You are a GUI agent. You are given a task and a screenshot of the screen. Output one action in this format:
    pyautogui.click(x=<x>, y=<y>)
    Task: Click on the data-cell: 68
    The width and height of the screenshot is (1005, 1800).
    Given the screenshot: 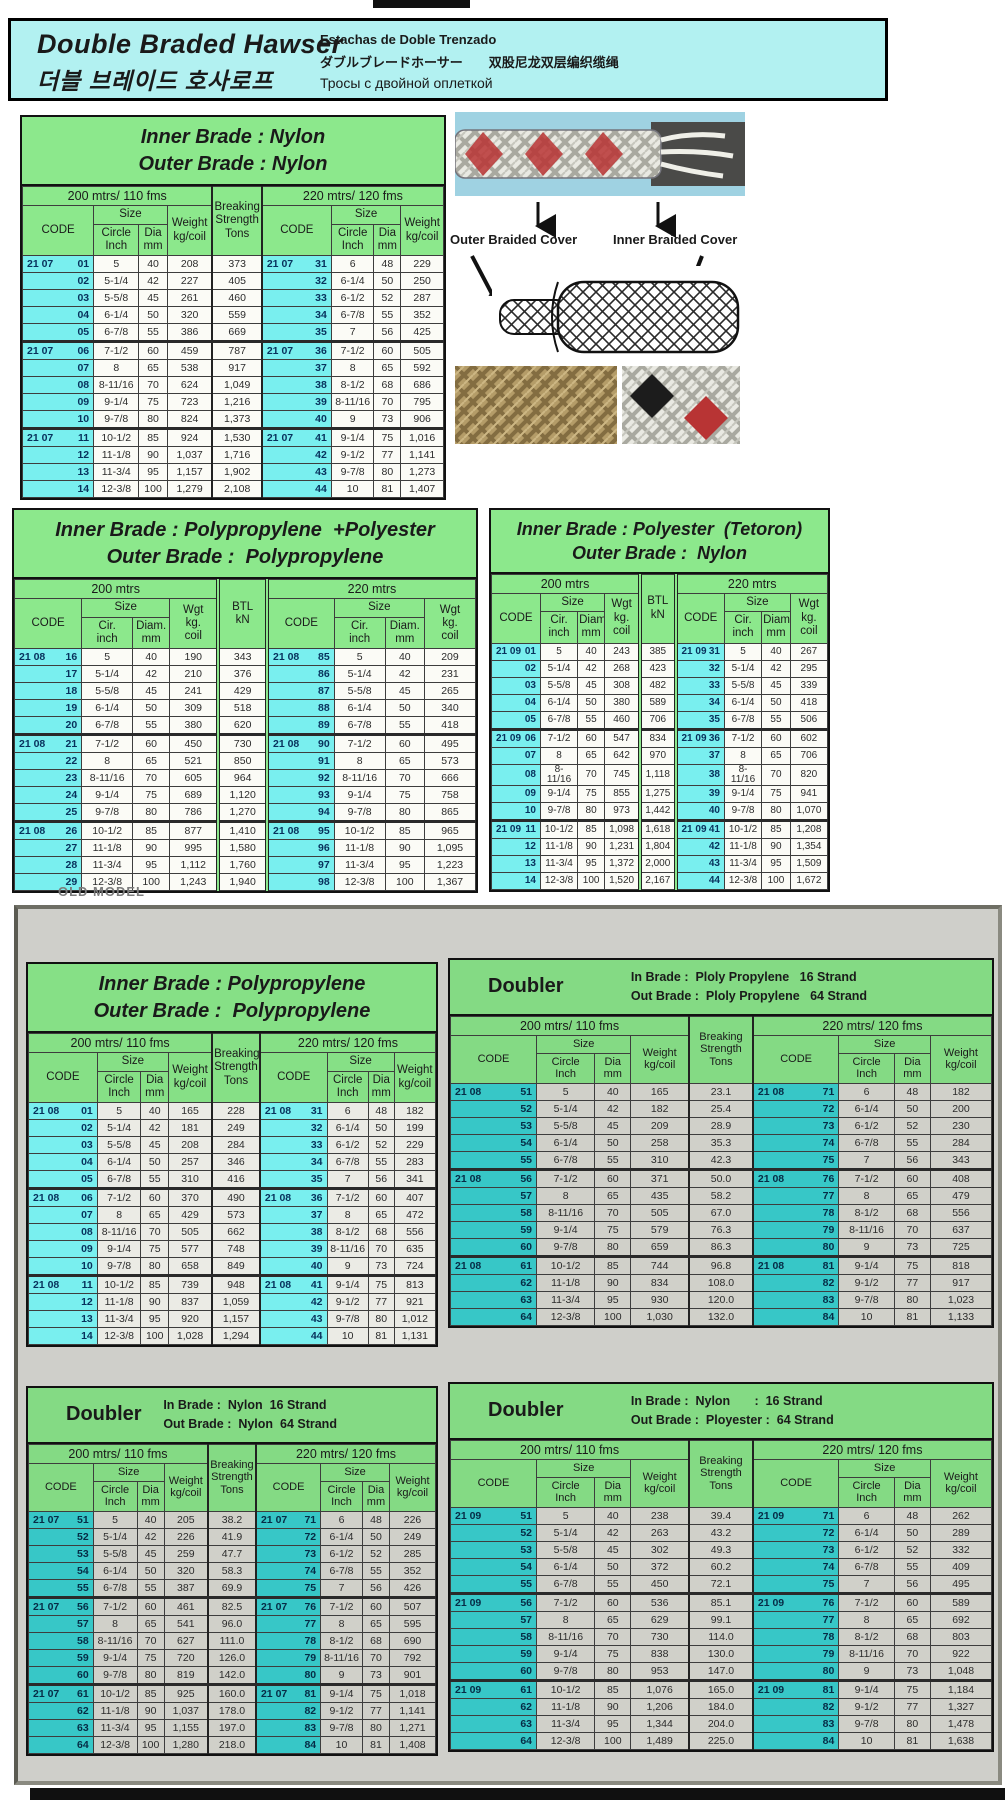 What is the action you would take?
    pyautogui.click(x=381, y=1232)
    